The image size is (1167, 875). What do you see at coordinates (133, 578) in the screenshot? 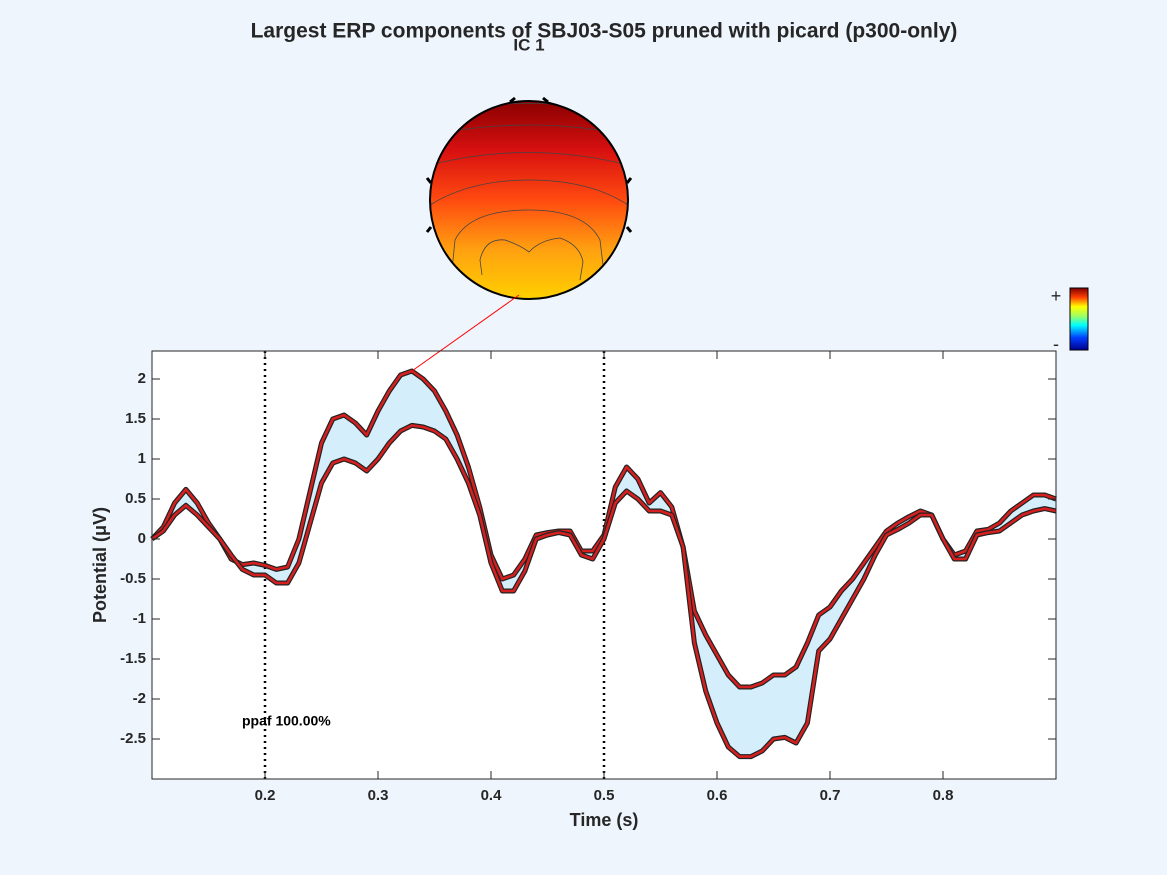
I see `y-tick-label: -0.5` at bounding box center [133, 578].